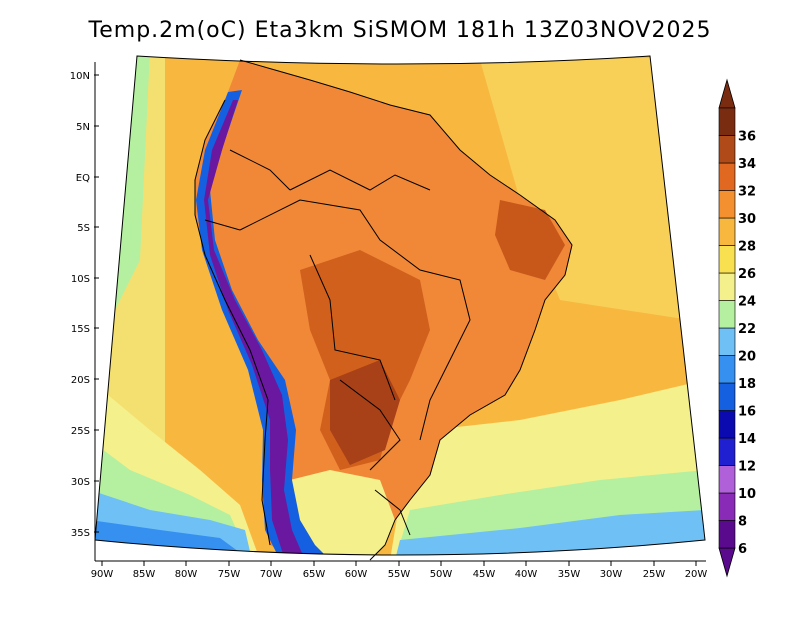 This screenshot has height=618, width=800. I want to click on svg-text: 45W, so click(484, 574).